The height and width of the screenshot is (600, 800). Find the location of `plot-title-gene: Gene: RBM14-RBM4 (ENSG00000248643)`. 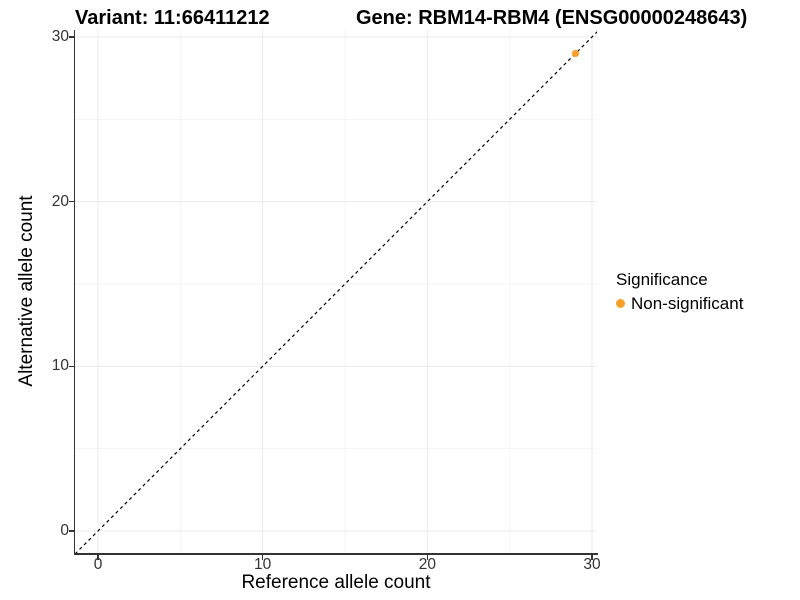

plot-title-gene: Gene: RBM14-RBM4 (ENSG00000248643) is located at coordinates (552, 18).